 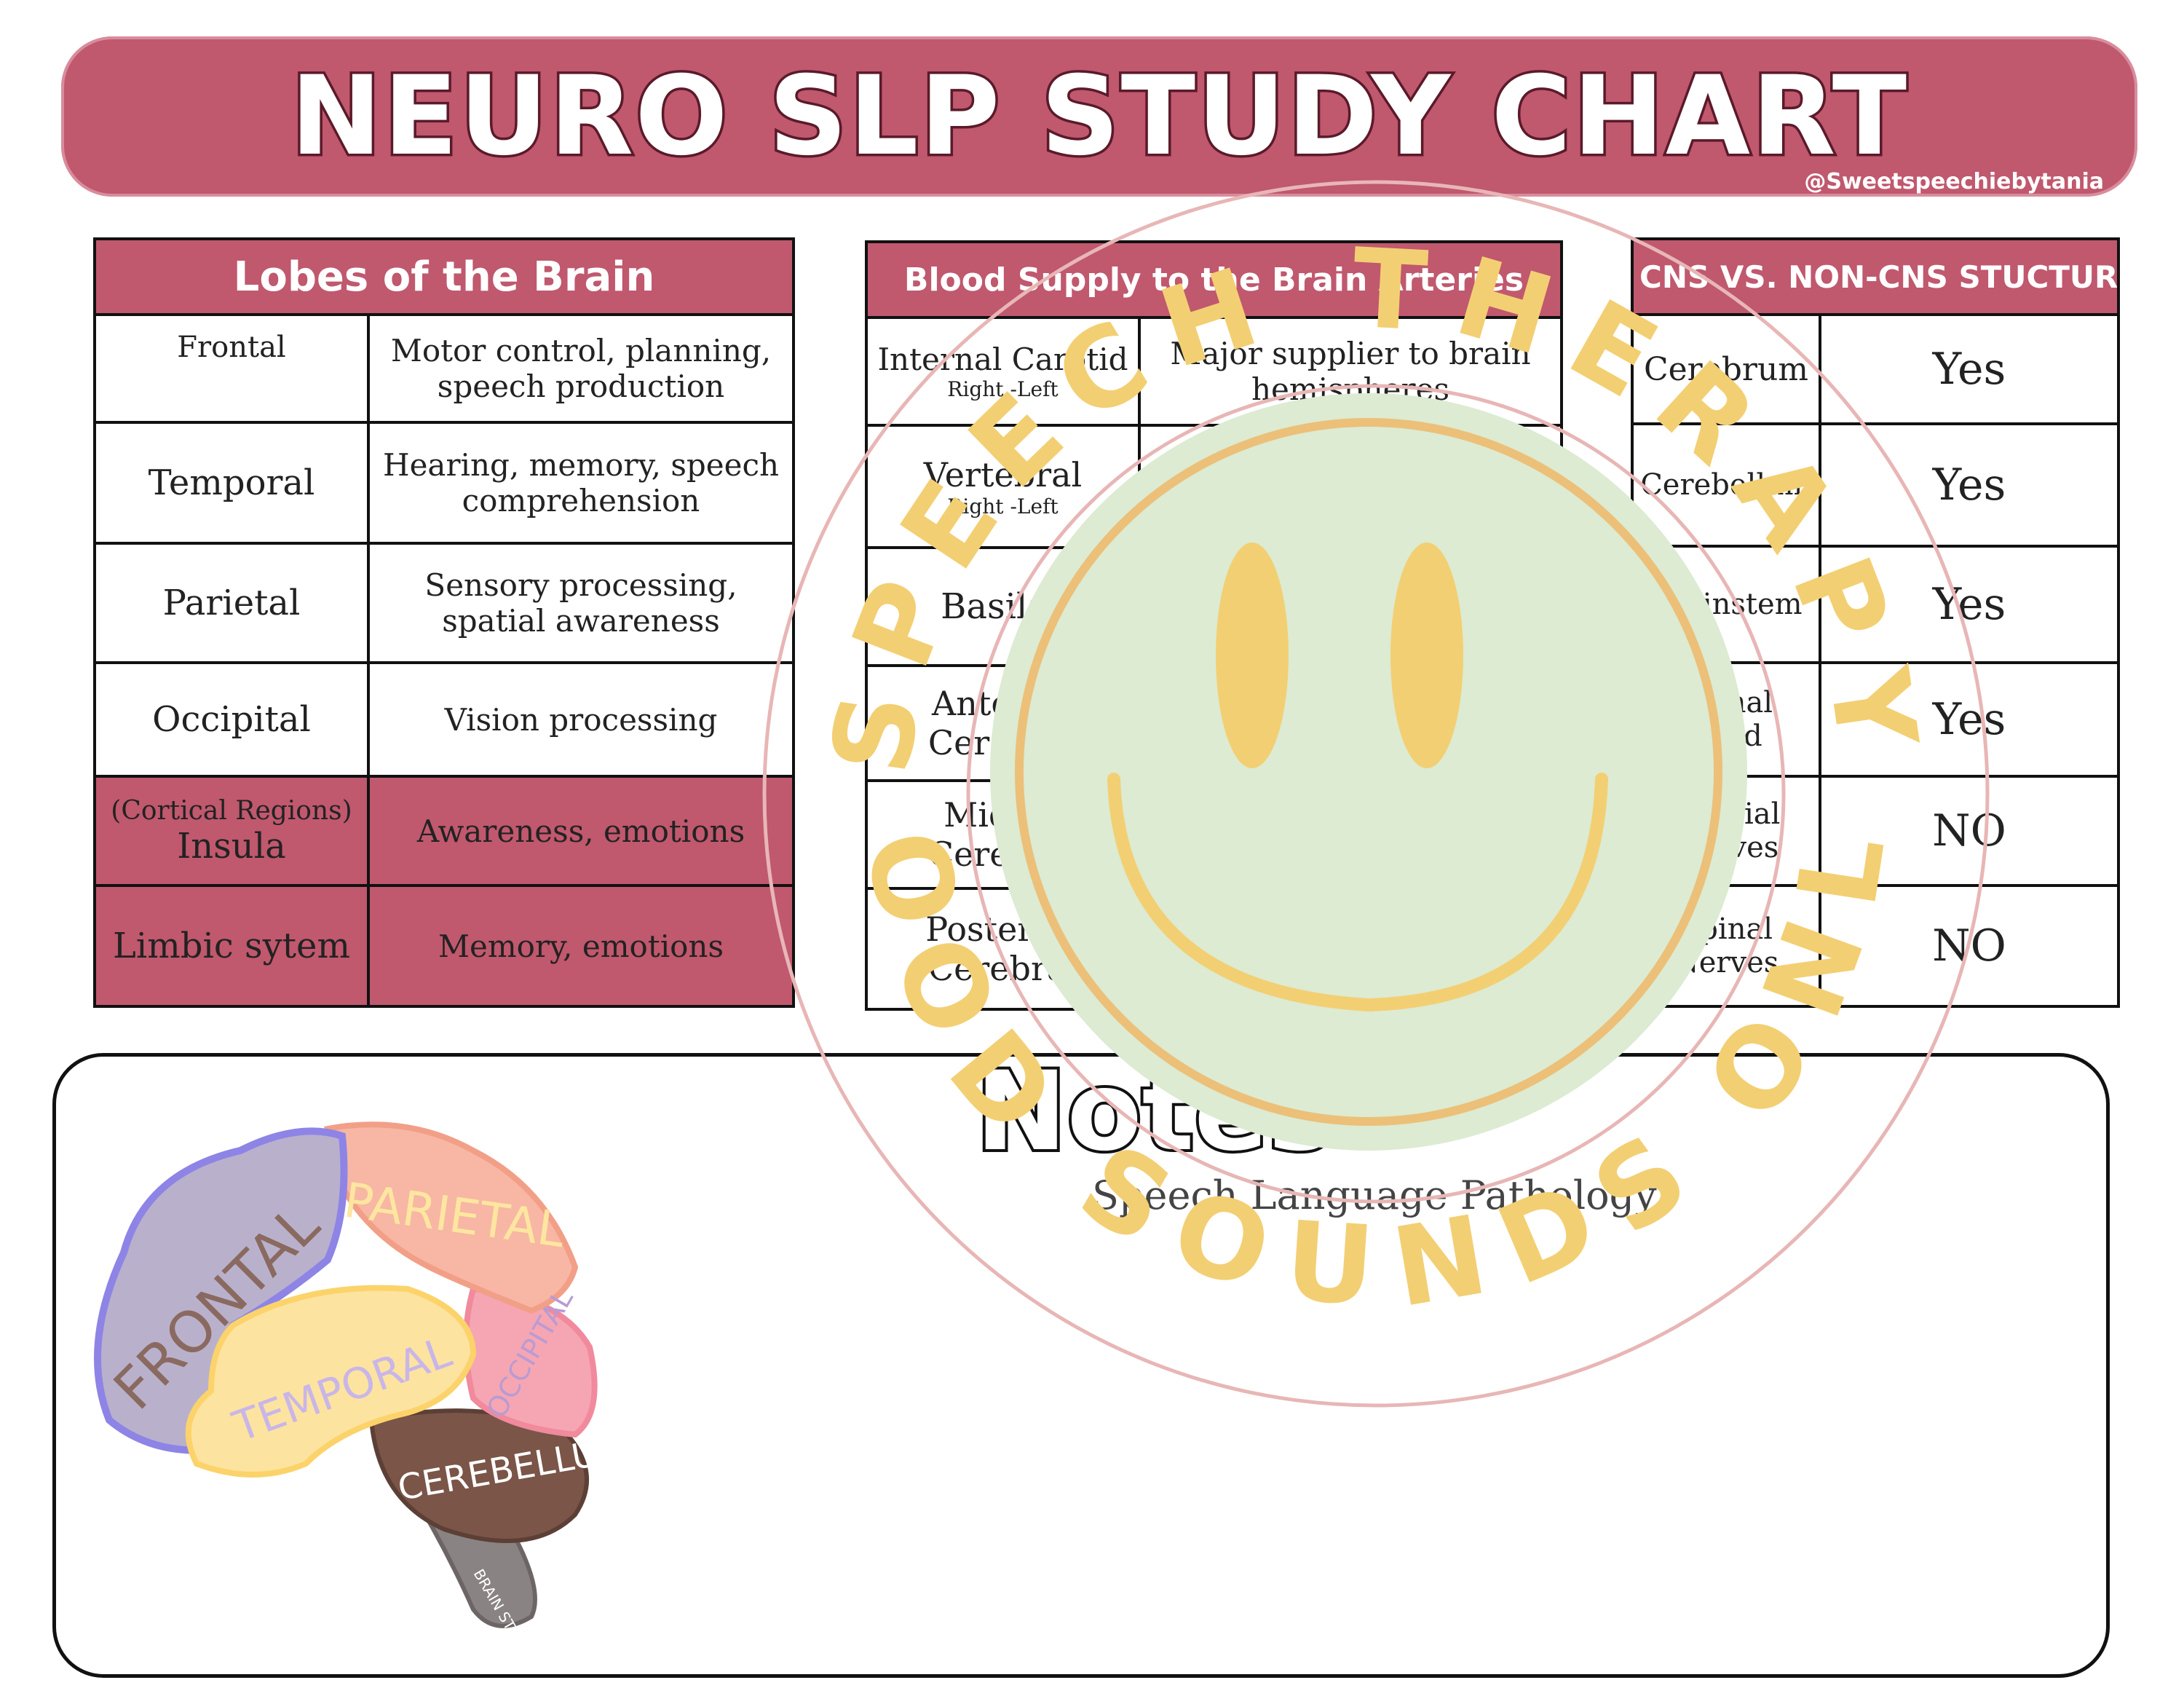 I want to click on structure-name: Cerebellum, so click(x=1726, y=485).